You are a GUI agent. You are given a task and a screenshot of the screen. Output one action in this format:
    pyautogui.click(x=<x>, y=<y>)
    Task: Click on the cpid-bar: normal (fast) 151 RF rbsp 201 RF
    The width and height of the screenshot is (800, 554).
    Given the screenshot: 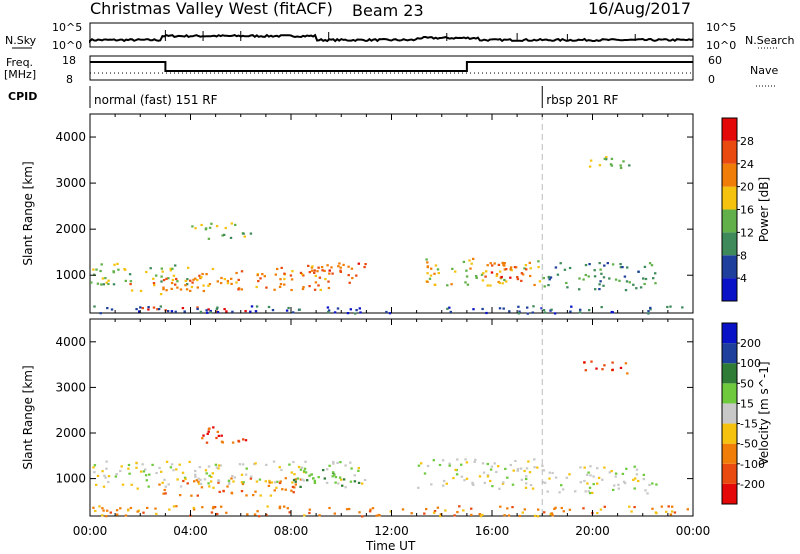 What is the action you would take?
    pyautogui.click(x=354, y=97)
    